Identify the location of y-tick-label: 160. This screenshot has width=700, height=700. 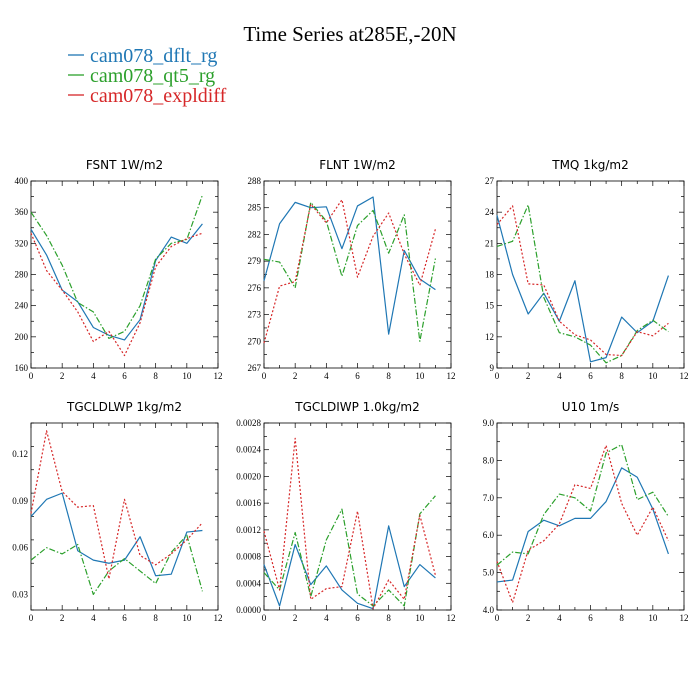
(22, 368).